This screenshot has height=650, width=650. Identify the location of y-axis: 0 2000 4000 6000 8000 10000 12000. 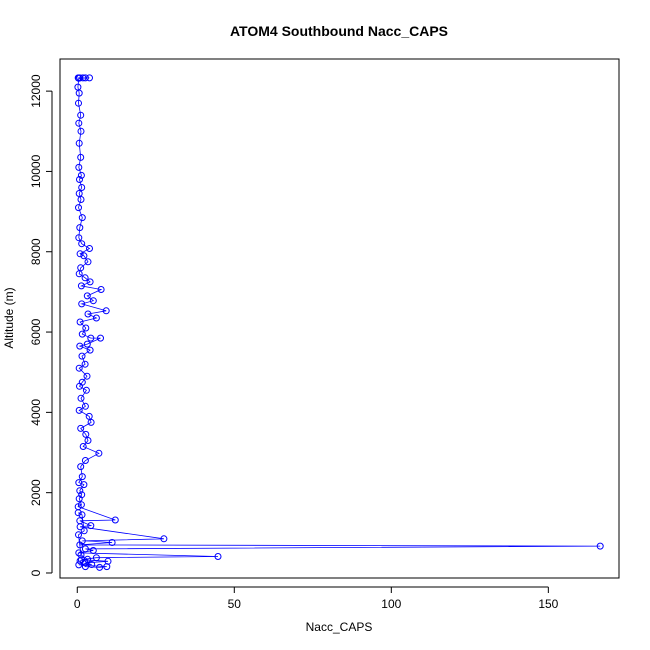
(41, 325).